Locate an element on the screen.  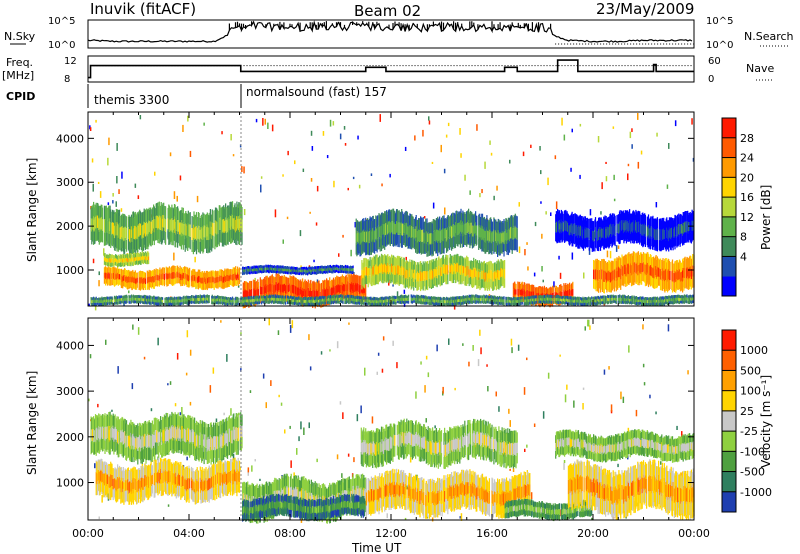
noise-left-tick-top: 10^5 is located at coordinates (61, 21).